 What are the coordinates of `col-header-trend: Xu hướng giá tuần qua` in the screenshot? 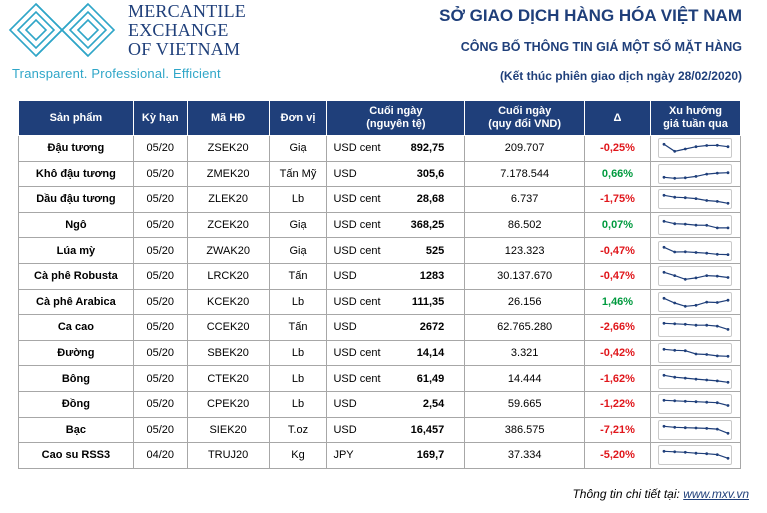 It's located at (695, 118).